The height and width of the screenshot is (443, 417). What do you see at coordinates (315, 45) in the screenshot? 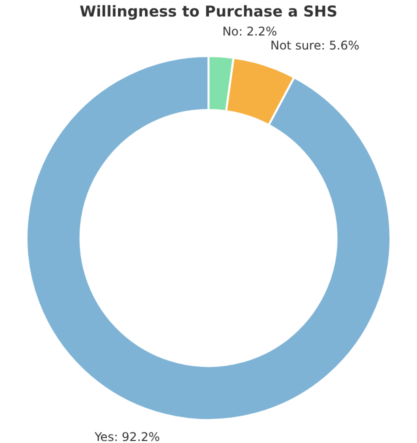
I see `slice-label: Not sure: 5.6%` at bounding box center [315, 45].